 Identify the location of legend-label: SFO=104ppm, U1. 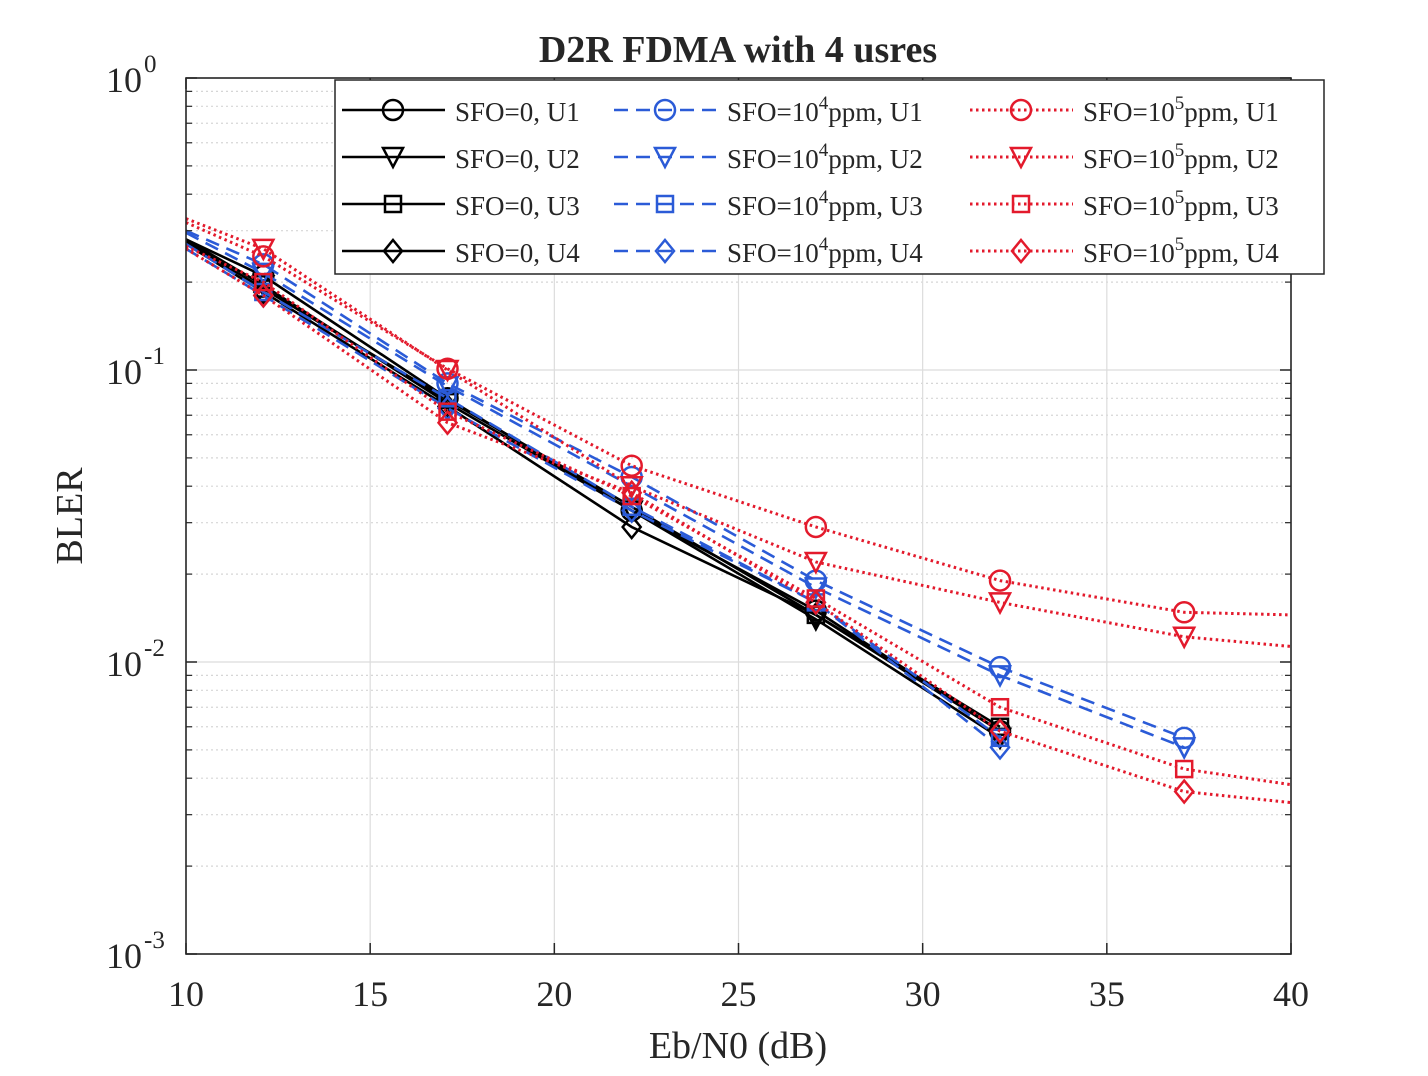
(825, 110).